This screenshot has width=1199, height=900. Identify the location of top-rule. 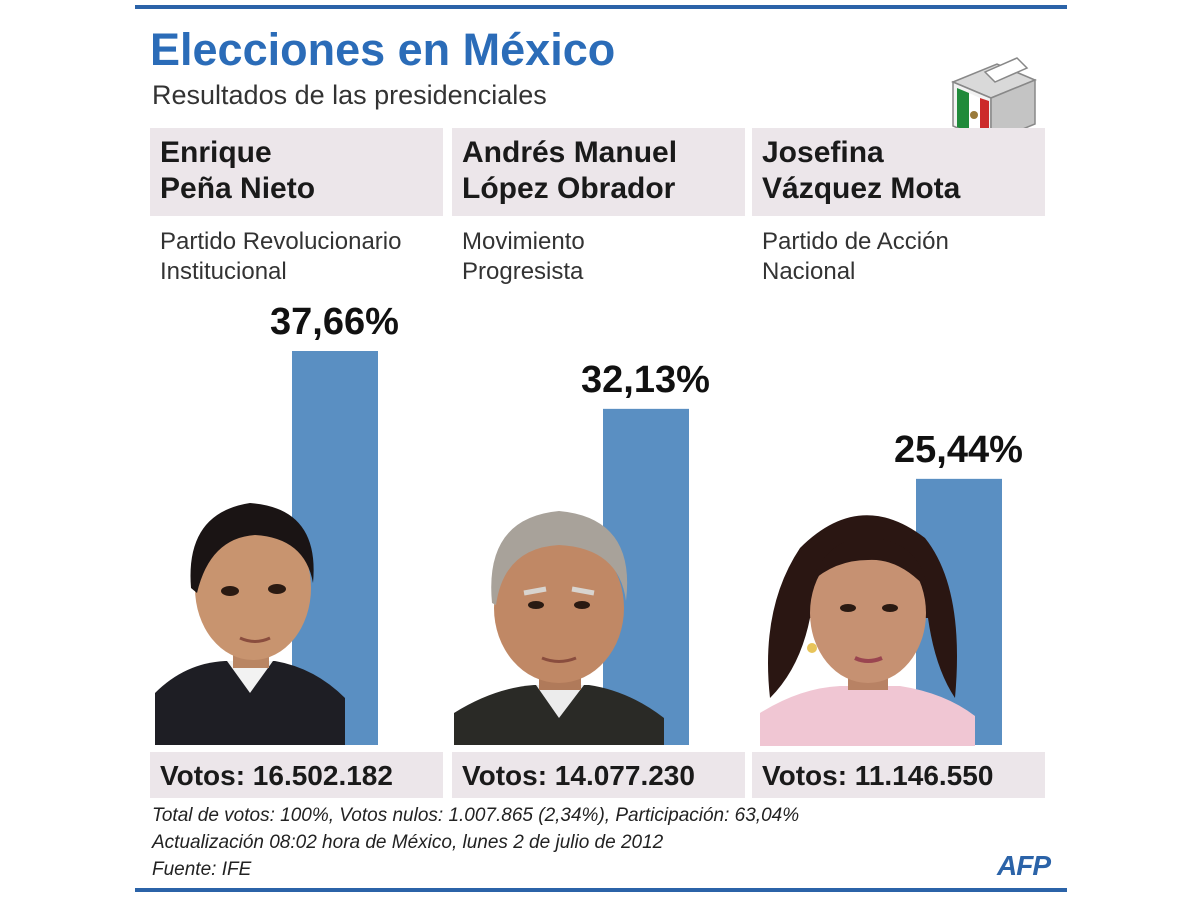
(601, 7).